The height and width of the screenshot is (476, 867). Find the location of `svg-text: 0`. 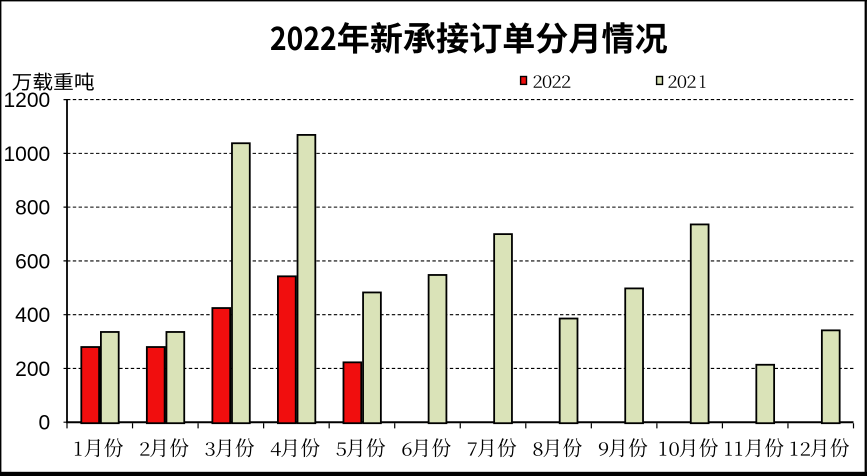

svg-text: 0 is located at coordinates (45, 423).